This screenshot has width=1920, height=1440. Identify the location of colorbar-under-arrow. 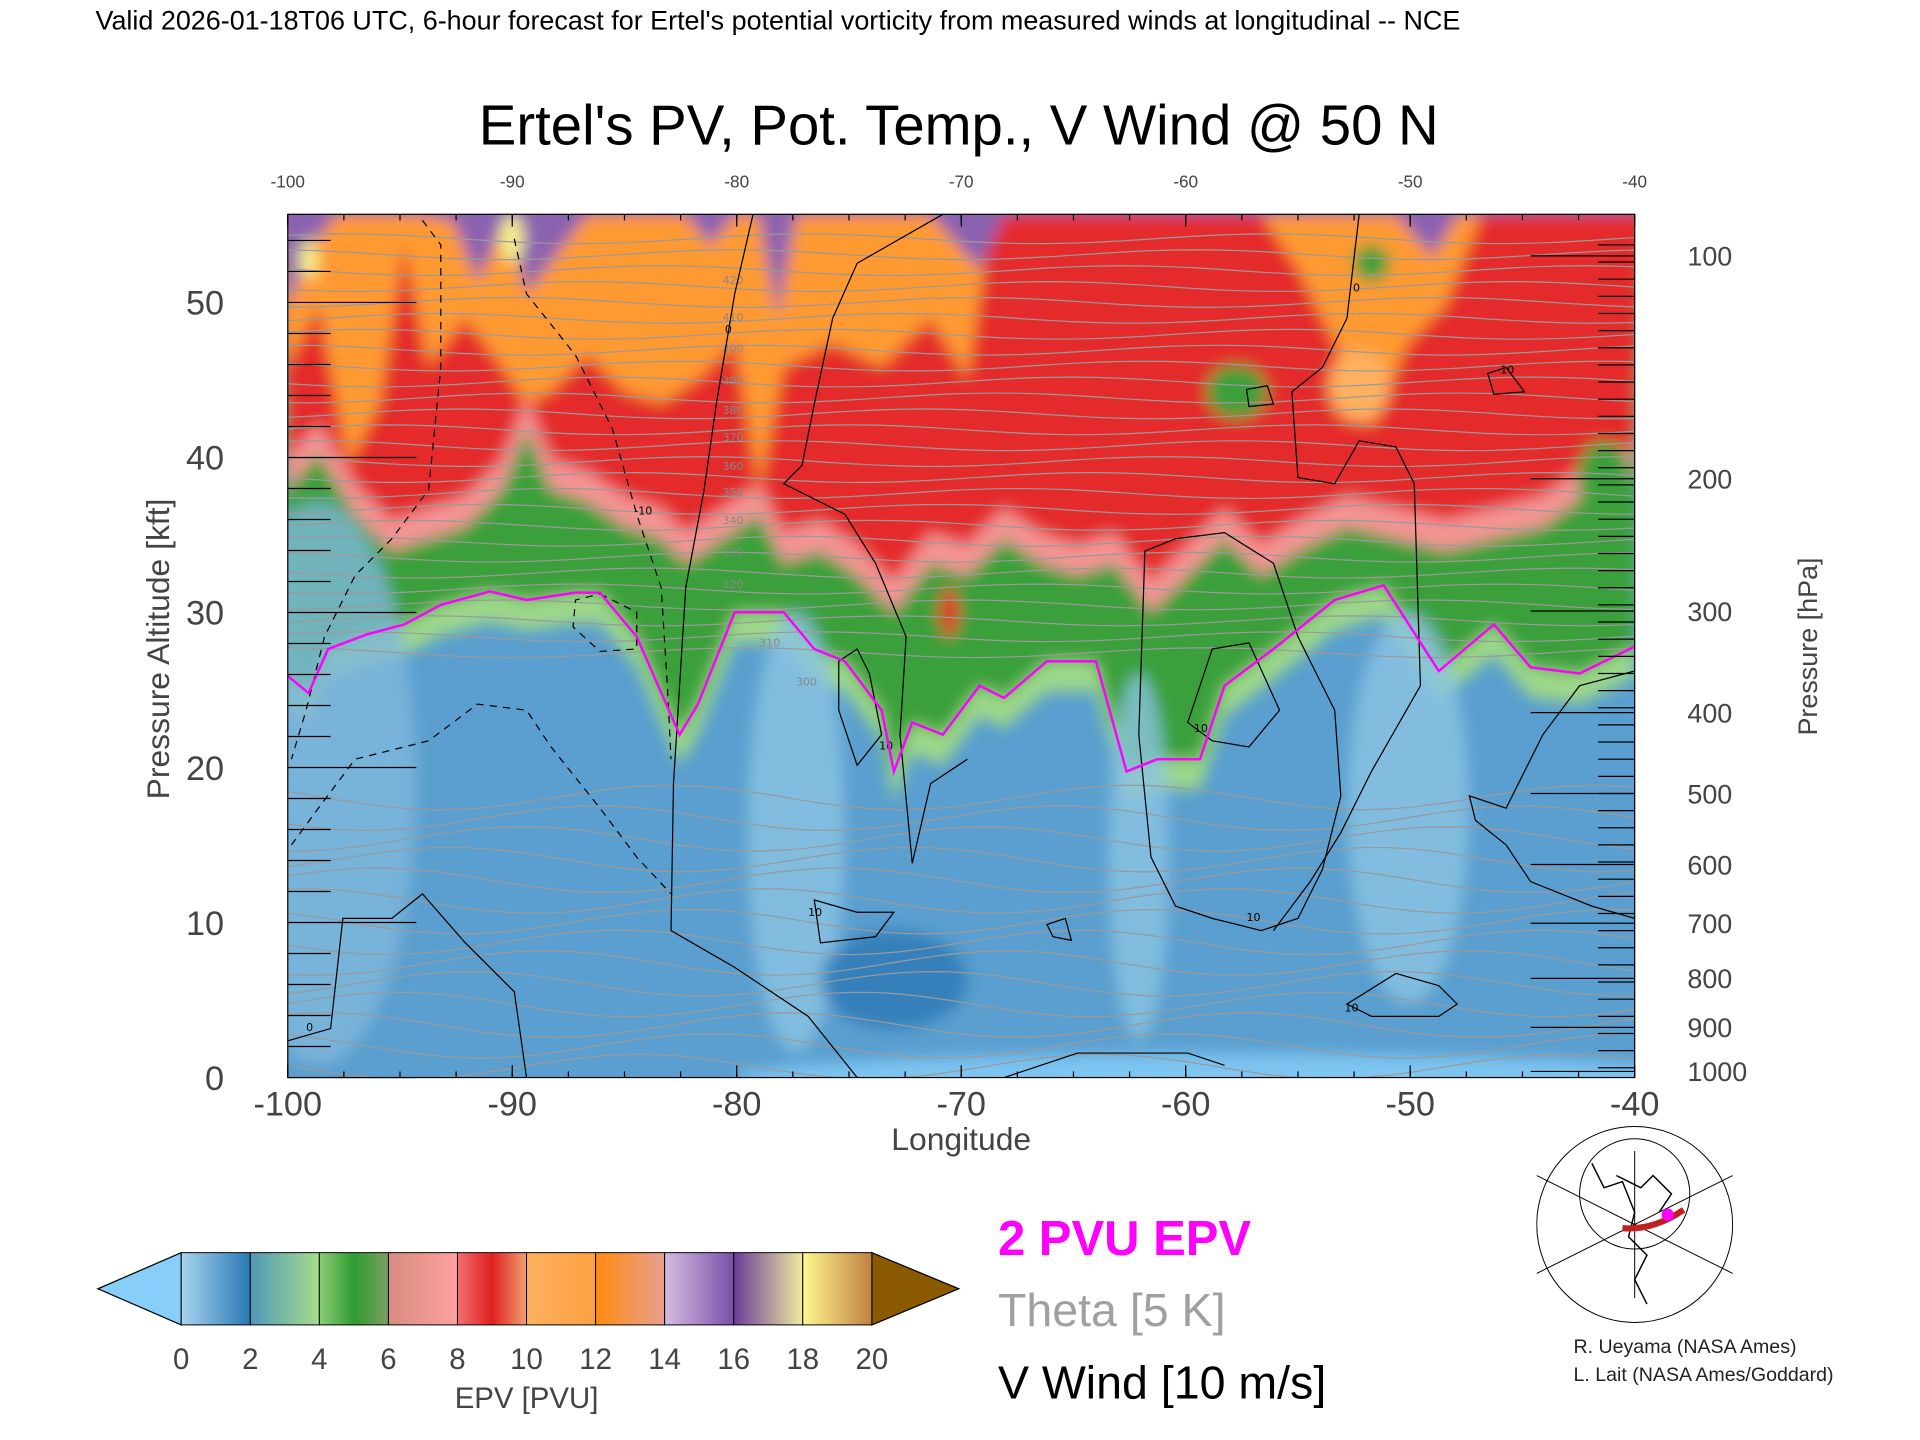
(139, 1288).